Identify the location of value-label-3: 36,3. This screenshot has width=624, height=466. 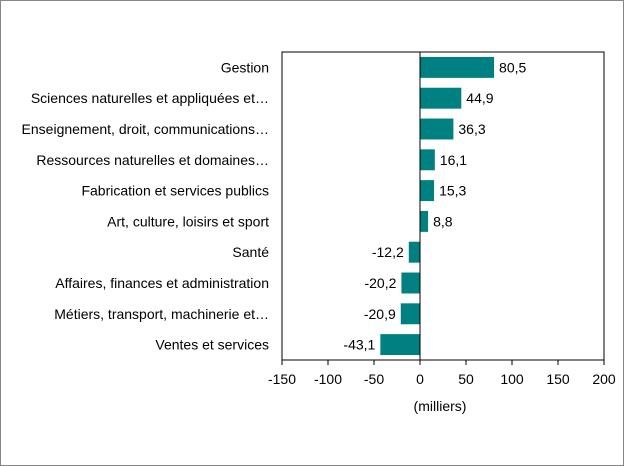
(471, 129).